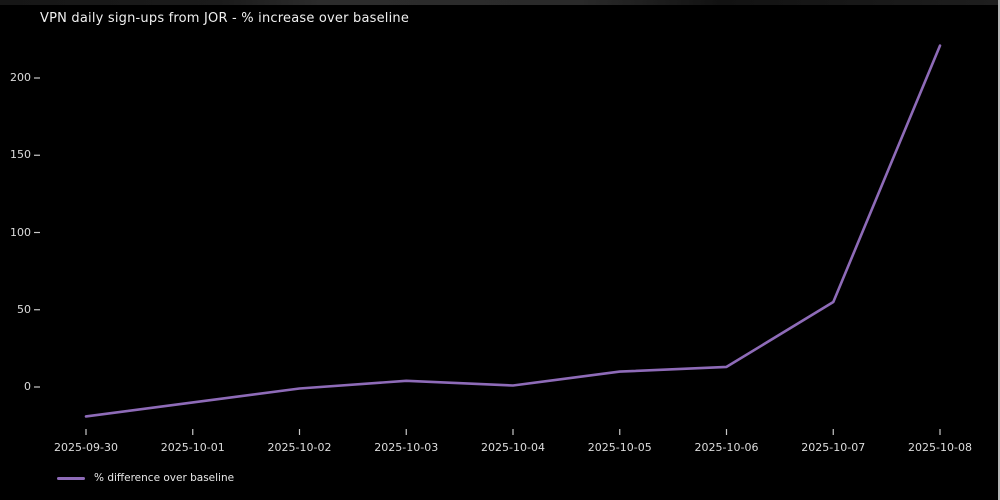 The width and height of the screenshot is (1000, 500). Describe the element at coordinates (406, 447) in the screenshot. I see `x-tick-label: 2025-10-03` at that location.